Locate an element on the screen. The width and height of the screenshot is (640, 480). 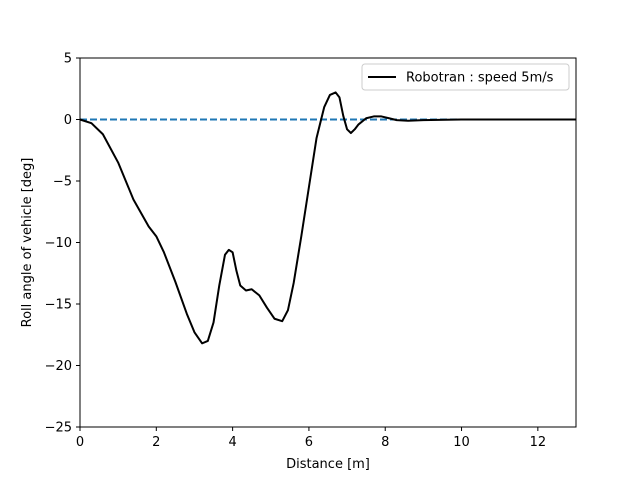
y-axis: 5 0 −5 −10 −15 −20 −25 is located at coordinates (62, 244).